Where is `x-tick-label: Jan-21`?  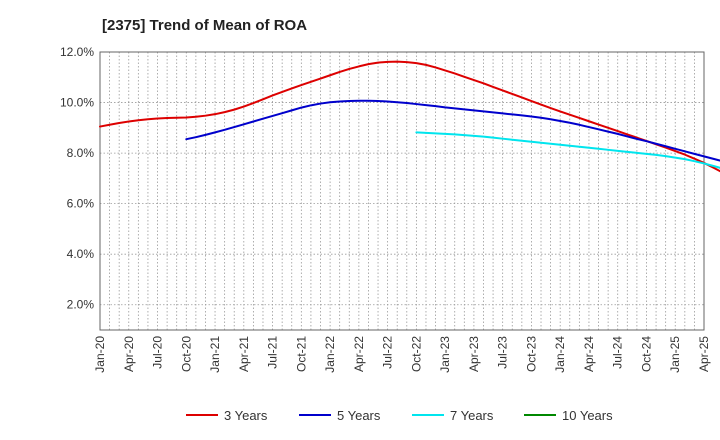
x-tick-label: Jan-21 is located at coordinates (215, 354).